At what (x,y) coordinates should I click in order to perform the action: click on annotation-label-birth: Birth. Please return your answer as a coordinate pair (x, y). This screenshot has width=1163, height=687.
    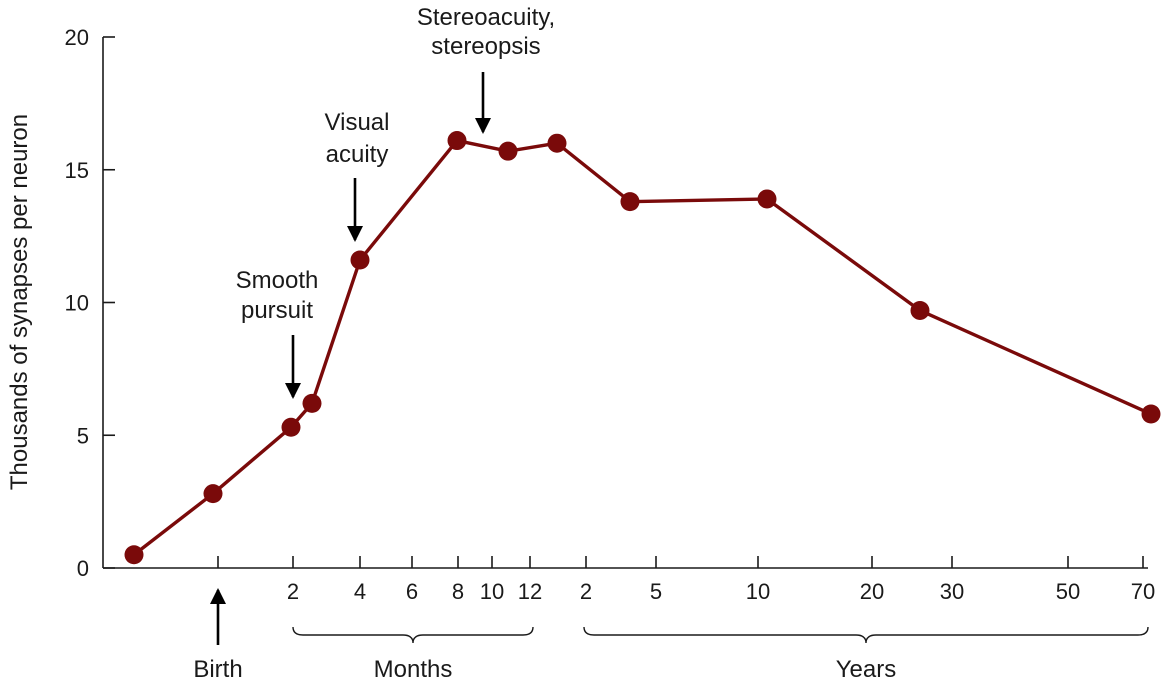
    Looking at the image, I should click on (217, 669).